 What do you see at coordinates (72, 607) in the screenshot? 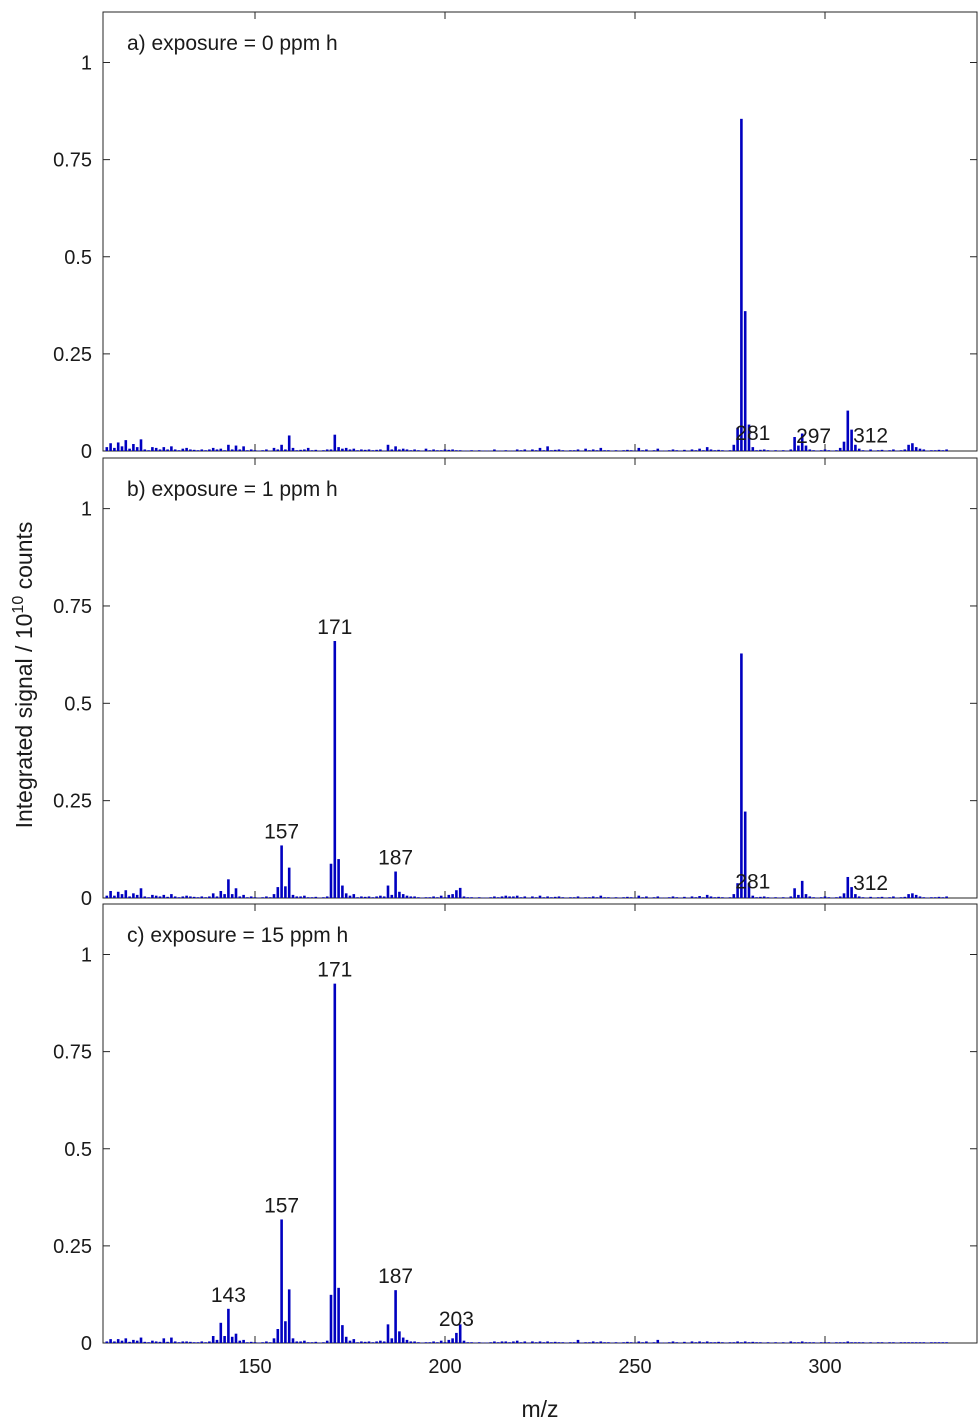
I see `y-tick-label: 0.75` at bounding box center [72, 607].